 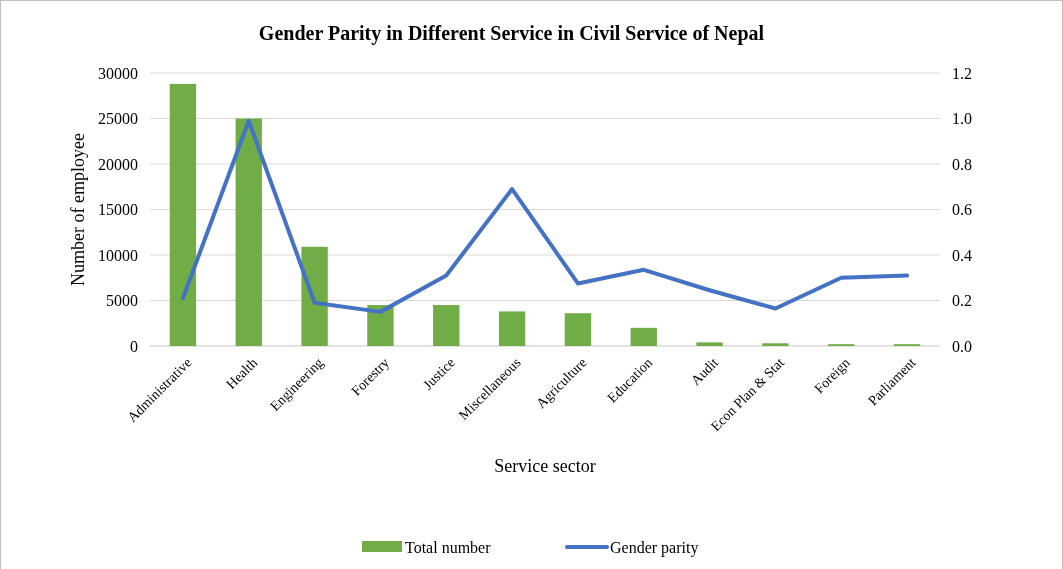 What do you see at coordinates (962, 73) in the screenshot?
I see `y2-tick-label: 1.2` at bounding box center [962, 73].